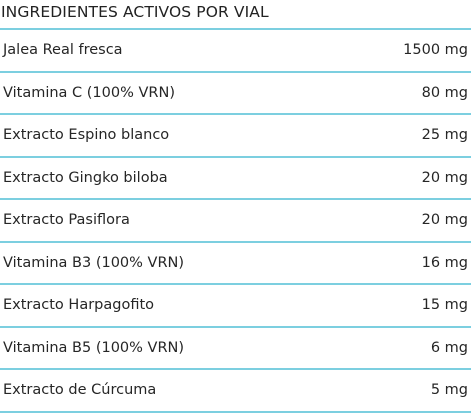  What do you see at coordinates (235, 94) in the screenshot?
I see `table-row: Vitamina C (100% VRN) 80 mg` at bounding box center [235, 94].